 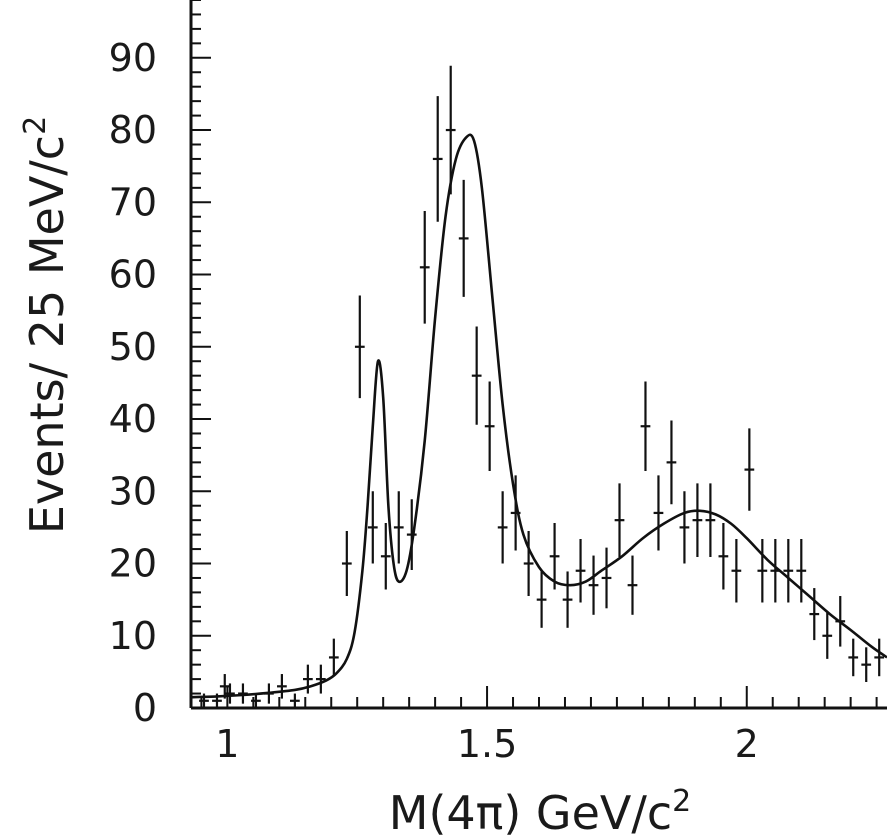 What do you see at coordinates (133, 275) in the screenshot?
I see `y-tick-label: 60` at bounding box center [133, 275].